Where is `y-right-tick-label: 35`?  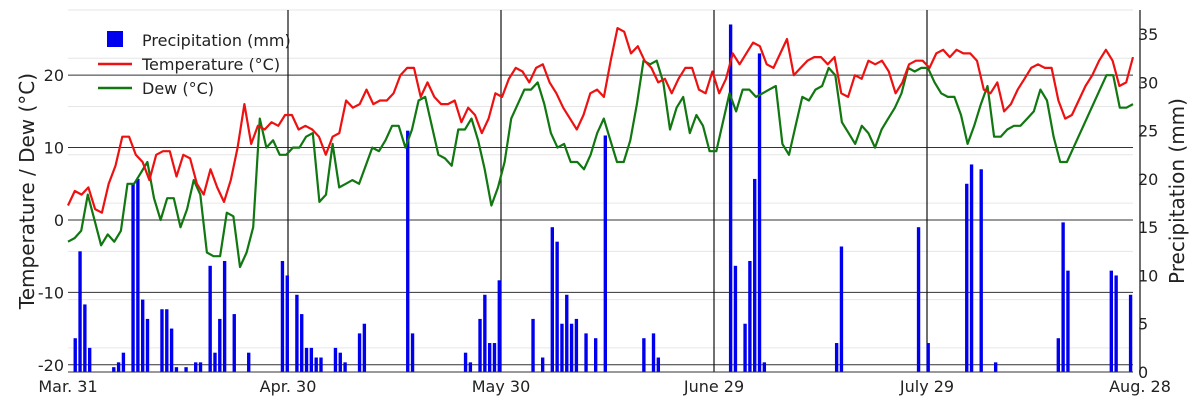
y-right-tick-label: 35 is located at coordinates (1148, 34).